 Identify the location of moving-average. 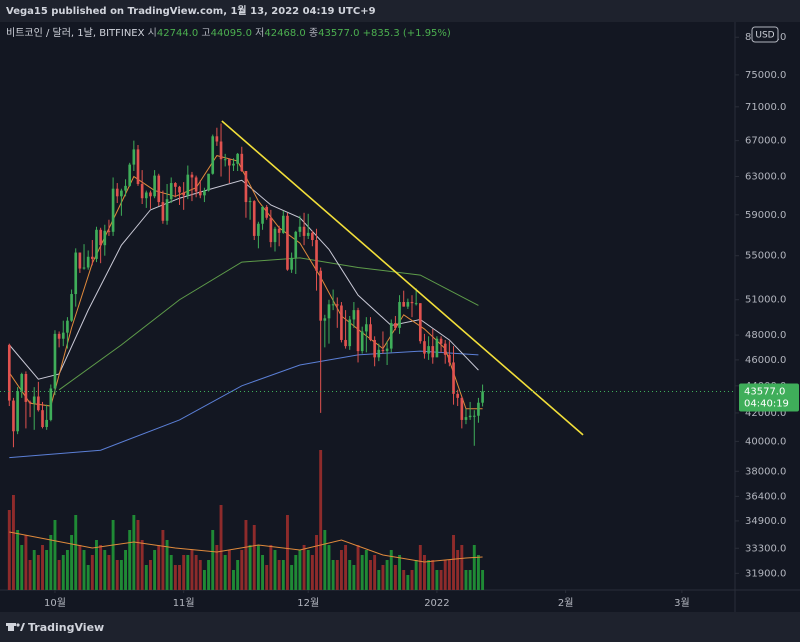
(244, 404).